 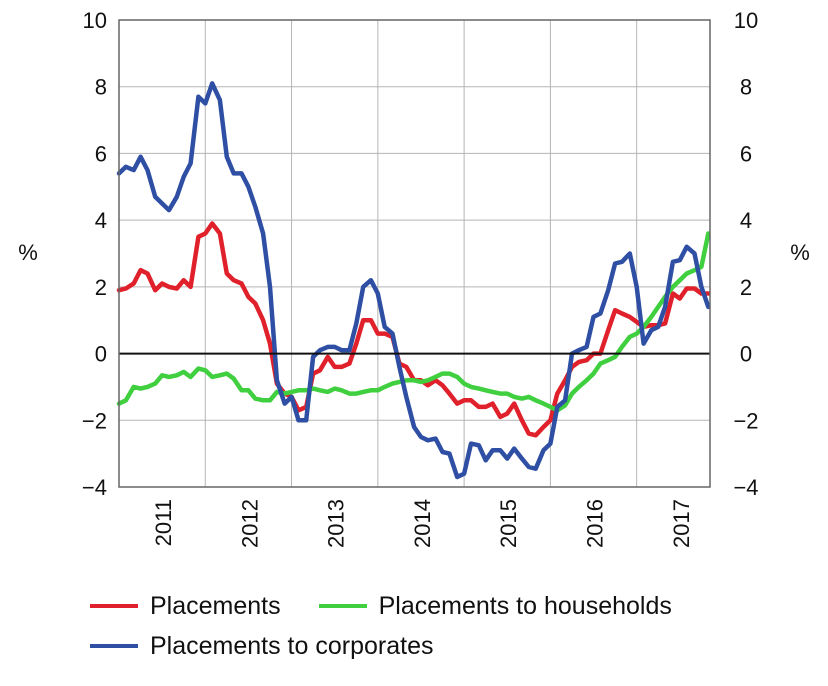 What do you see at coordinates (292, 645) in the screenshot?
I see `legend-label-corporates: Placements to corporates` at bounding box center [292, 645].